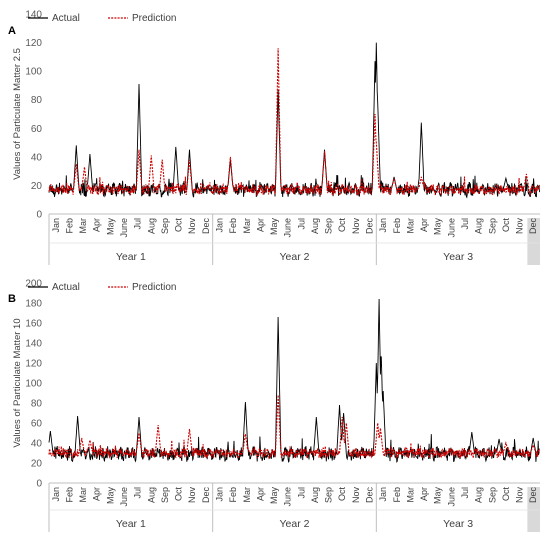 The height and width of the screenshot is (545, 550). I want to click on panel-label: B, so click(12, 299).